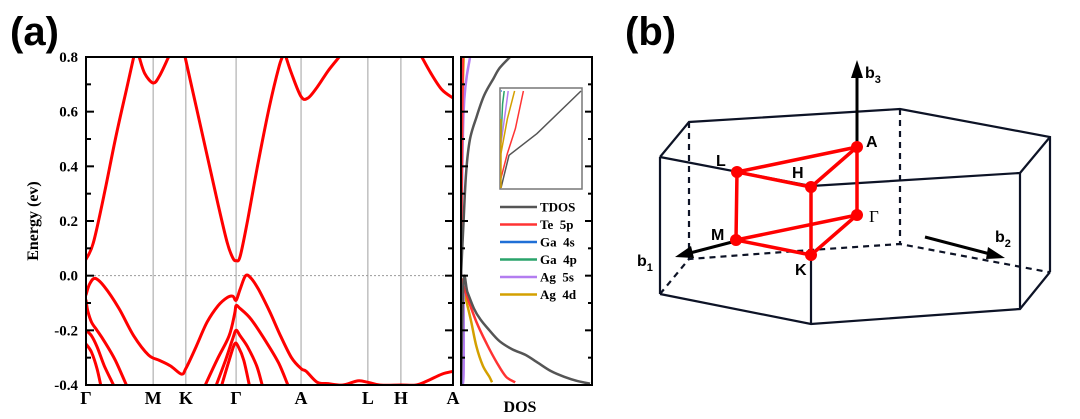  Describe the element at coordinates (873, 75) in the screenshot. I see `b3-label: b3` at that location.